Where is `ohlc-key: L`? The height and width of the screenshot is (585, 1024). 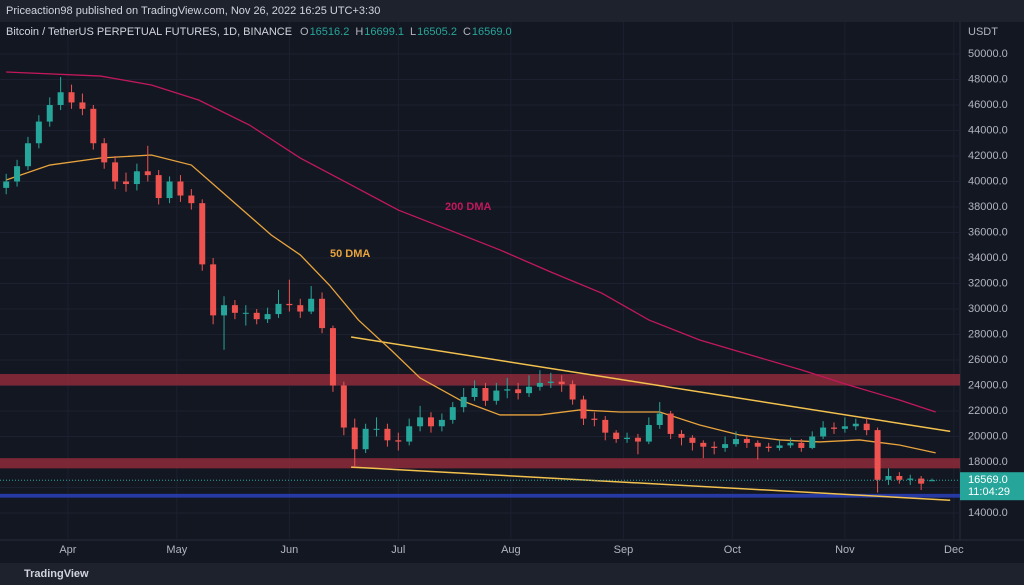
ohlc-key: L is located at coordinates (413, 32).